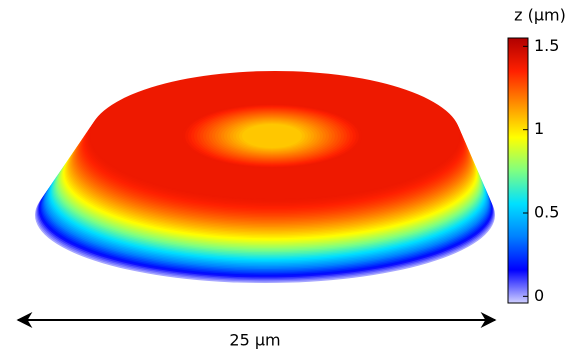 The width and height of the screenshot is (575, 357). What do you see at coordinates (539, 295) in the screenshot?
I see `colorbar-tick-label: 0` at bounding box center [539, 295].